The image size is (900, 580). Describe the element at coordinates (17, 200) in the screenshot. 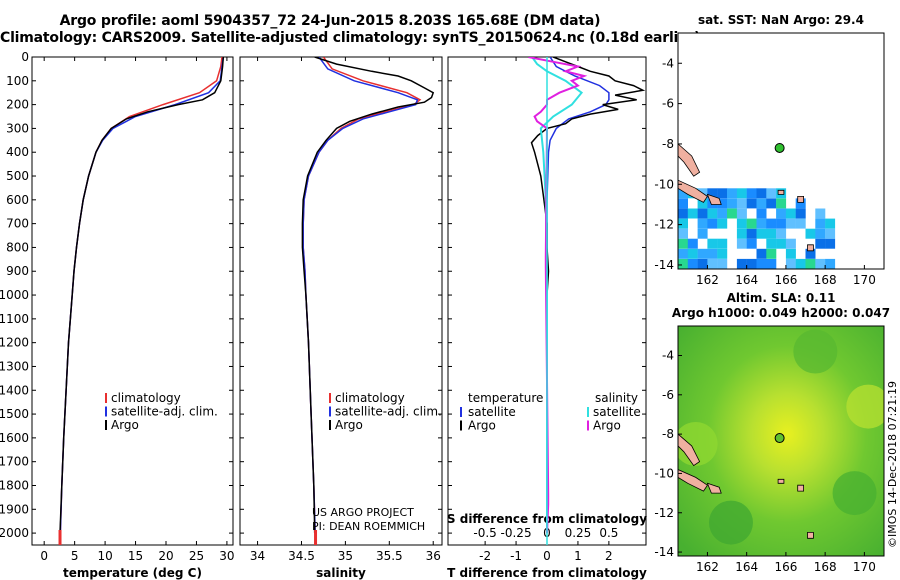

I see `depth-tick-label: 600` at that location.